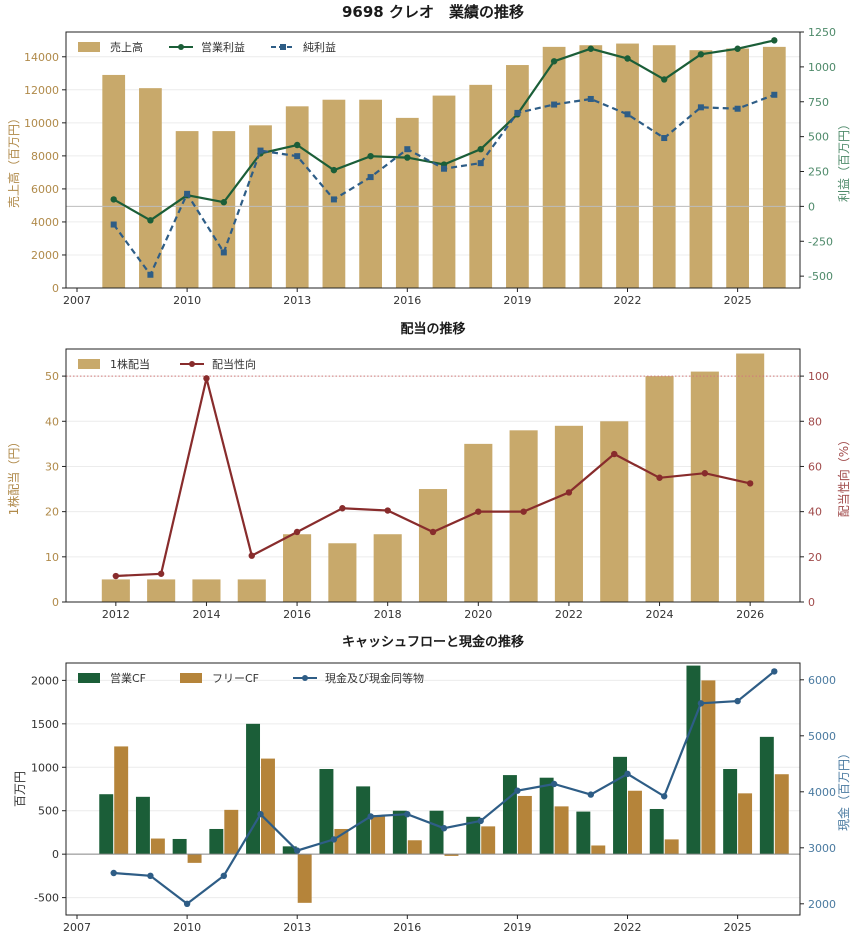 The height and width of the screenshot is (943, 860). I want to click on y2-tick-label: 20, so click(815, 557).